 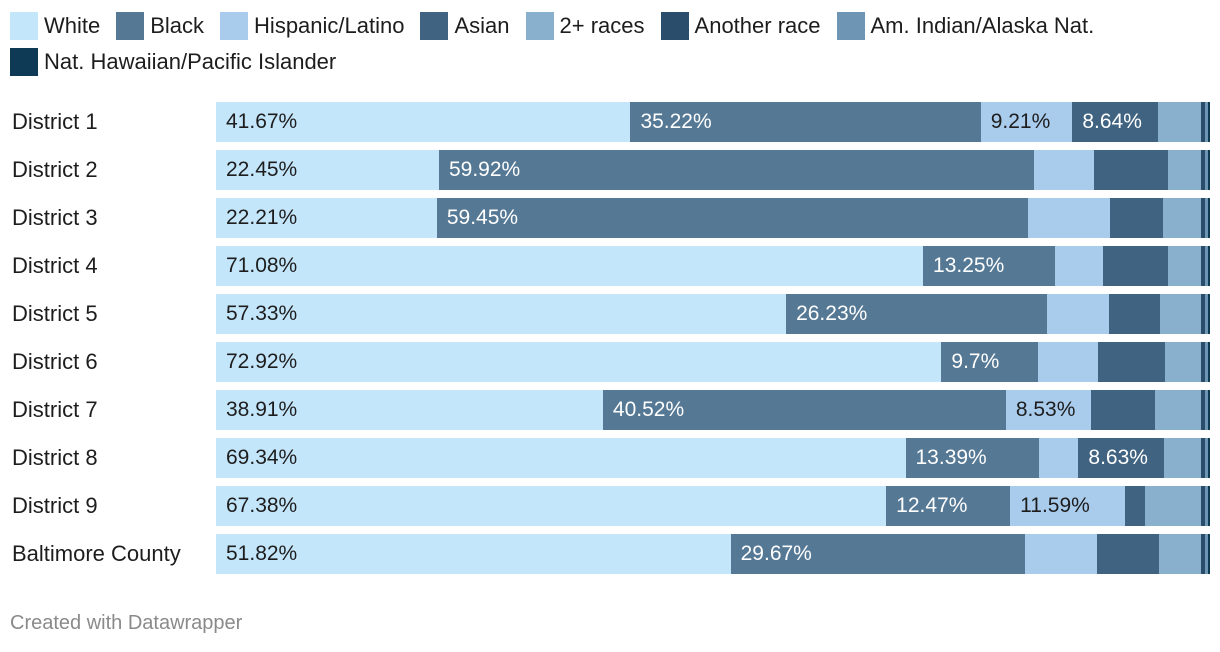 I want to click on data-label: 41.67%, so click(x=262, y=121).